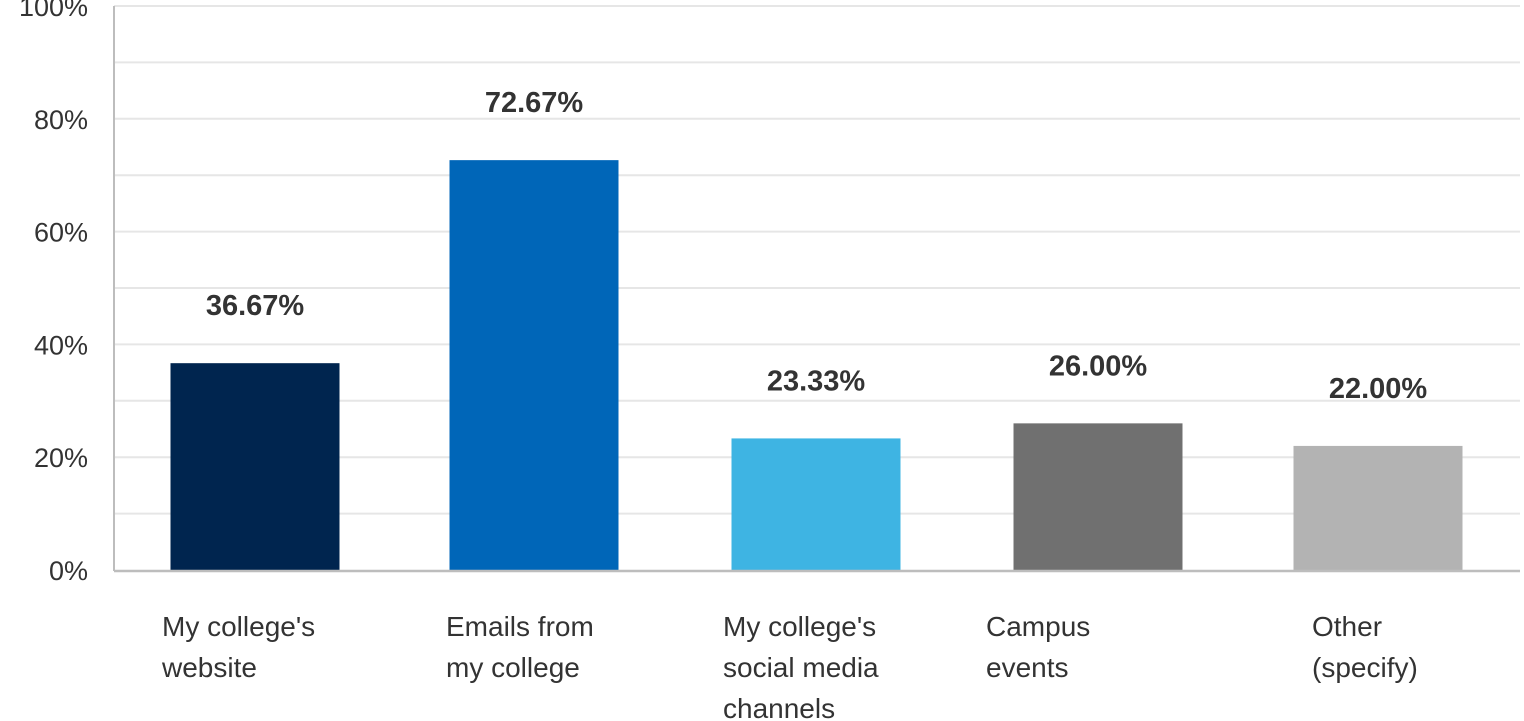  I want to click on data-label: 23.33%, so click(816, 381).